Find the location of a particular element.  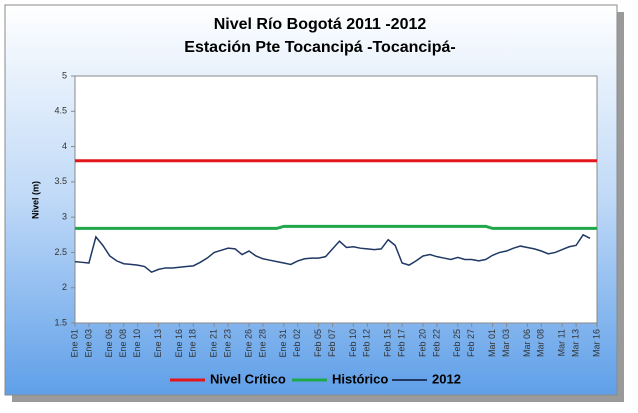

chart-title: Nivel Río Bogotá 2011 -2012 is located at coordinates (320, 24).